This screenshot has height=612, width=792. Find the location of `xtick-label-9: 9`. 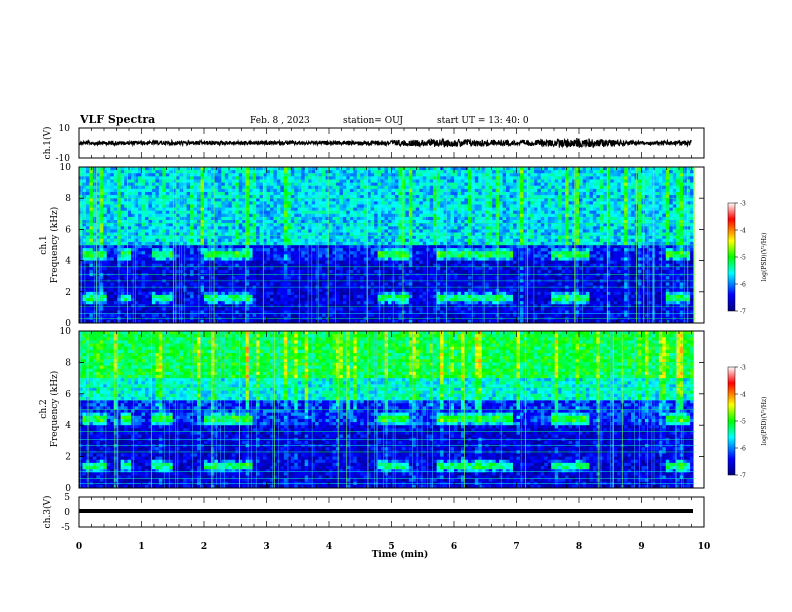

xtick-label-9: 9 is located at coordinates (641, 547).